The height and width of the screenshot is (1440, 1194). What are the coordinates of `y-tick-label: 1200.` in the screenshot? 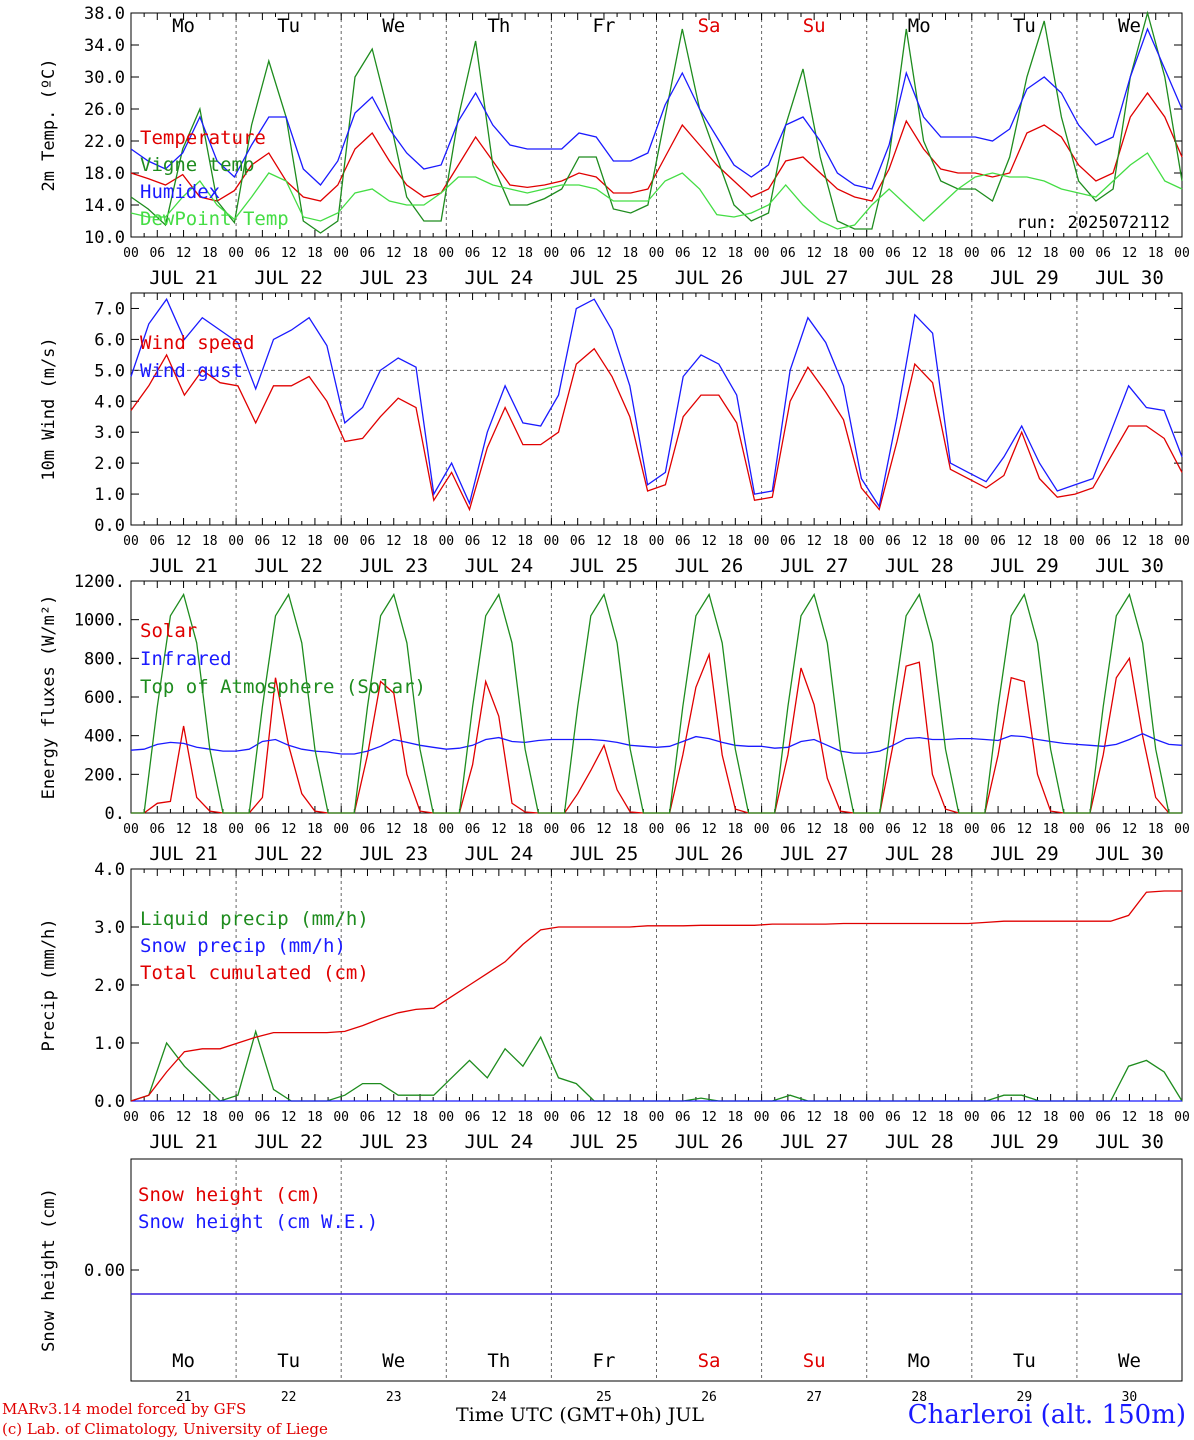 It's located at (99, 582).